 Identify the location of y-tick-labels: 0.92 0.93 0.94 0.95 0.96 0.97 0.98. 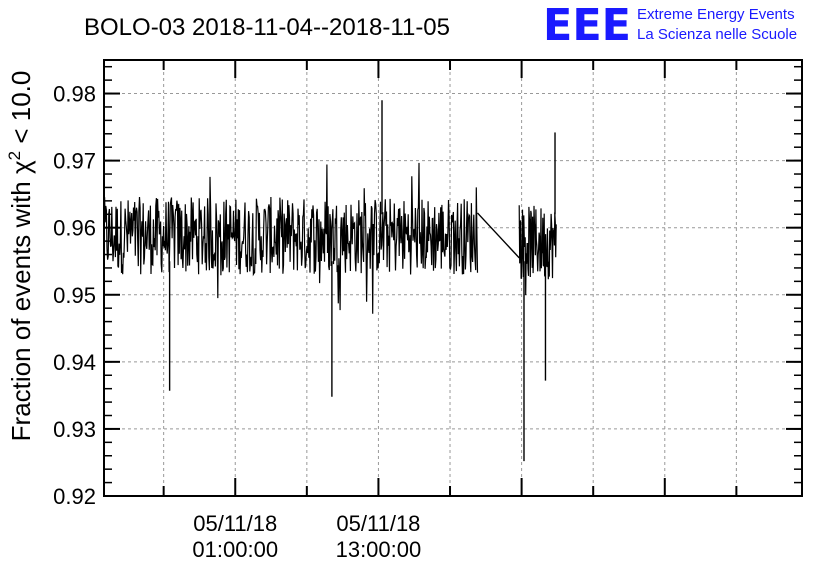
(74, 295).